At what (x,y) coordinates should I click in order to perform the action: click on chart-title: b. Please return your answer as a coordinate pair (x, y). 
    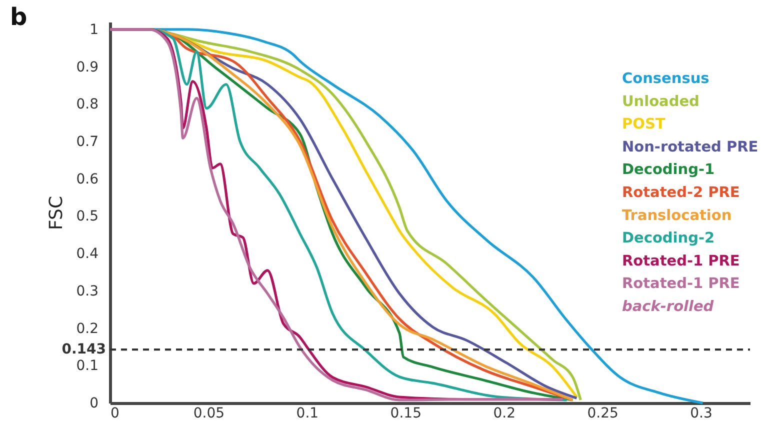
    Looking at the image, I should click on (19, 17).